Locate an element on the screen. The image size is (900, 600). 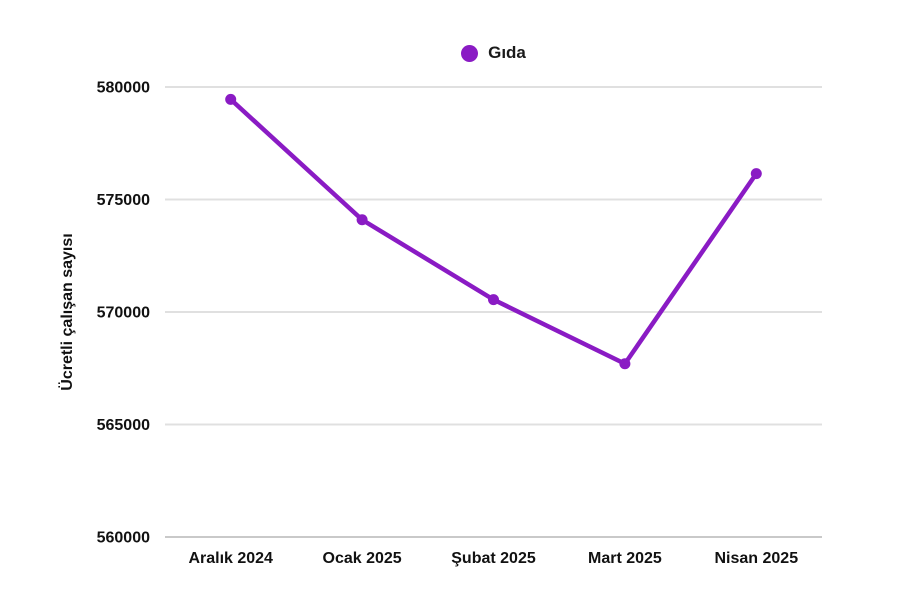
legend-marker-icon is located at coordinates (470, 53).